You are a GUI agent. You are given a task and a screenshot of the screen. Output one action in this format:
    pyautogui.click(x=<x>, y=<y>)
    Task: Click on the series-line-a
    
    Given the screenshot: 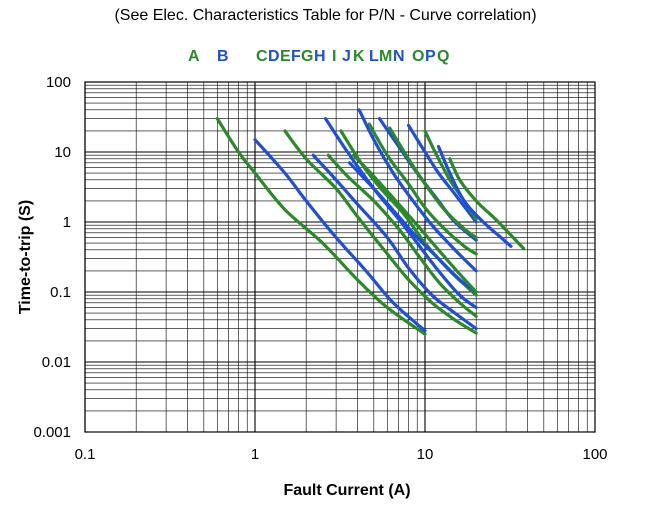 What is the action you would take?
    pyautogui.click(x=321, y=226)
    